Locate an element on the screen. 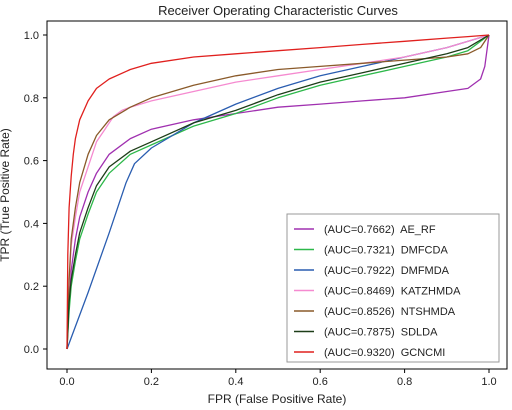  legend-label: (AUC=0.7875) SDLDA is located at coordinates (381, 333).